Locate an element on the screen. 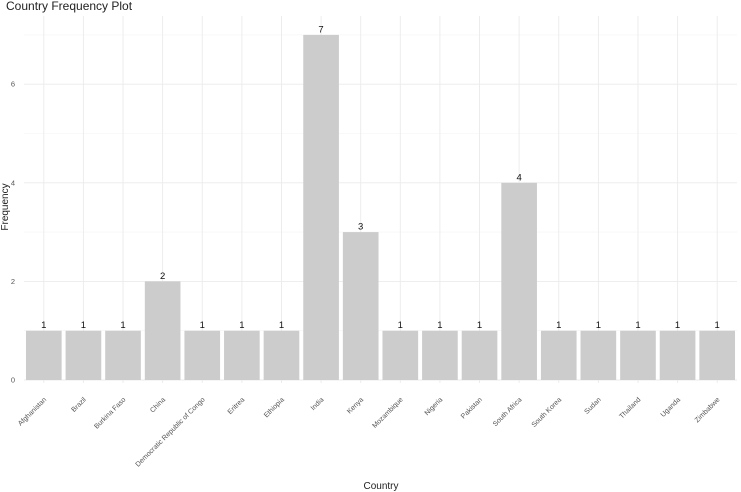 The height and width of the screenshot is (492, 741). x-tick-label: Zimbabwe is located at coordinates (708, 410).